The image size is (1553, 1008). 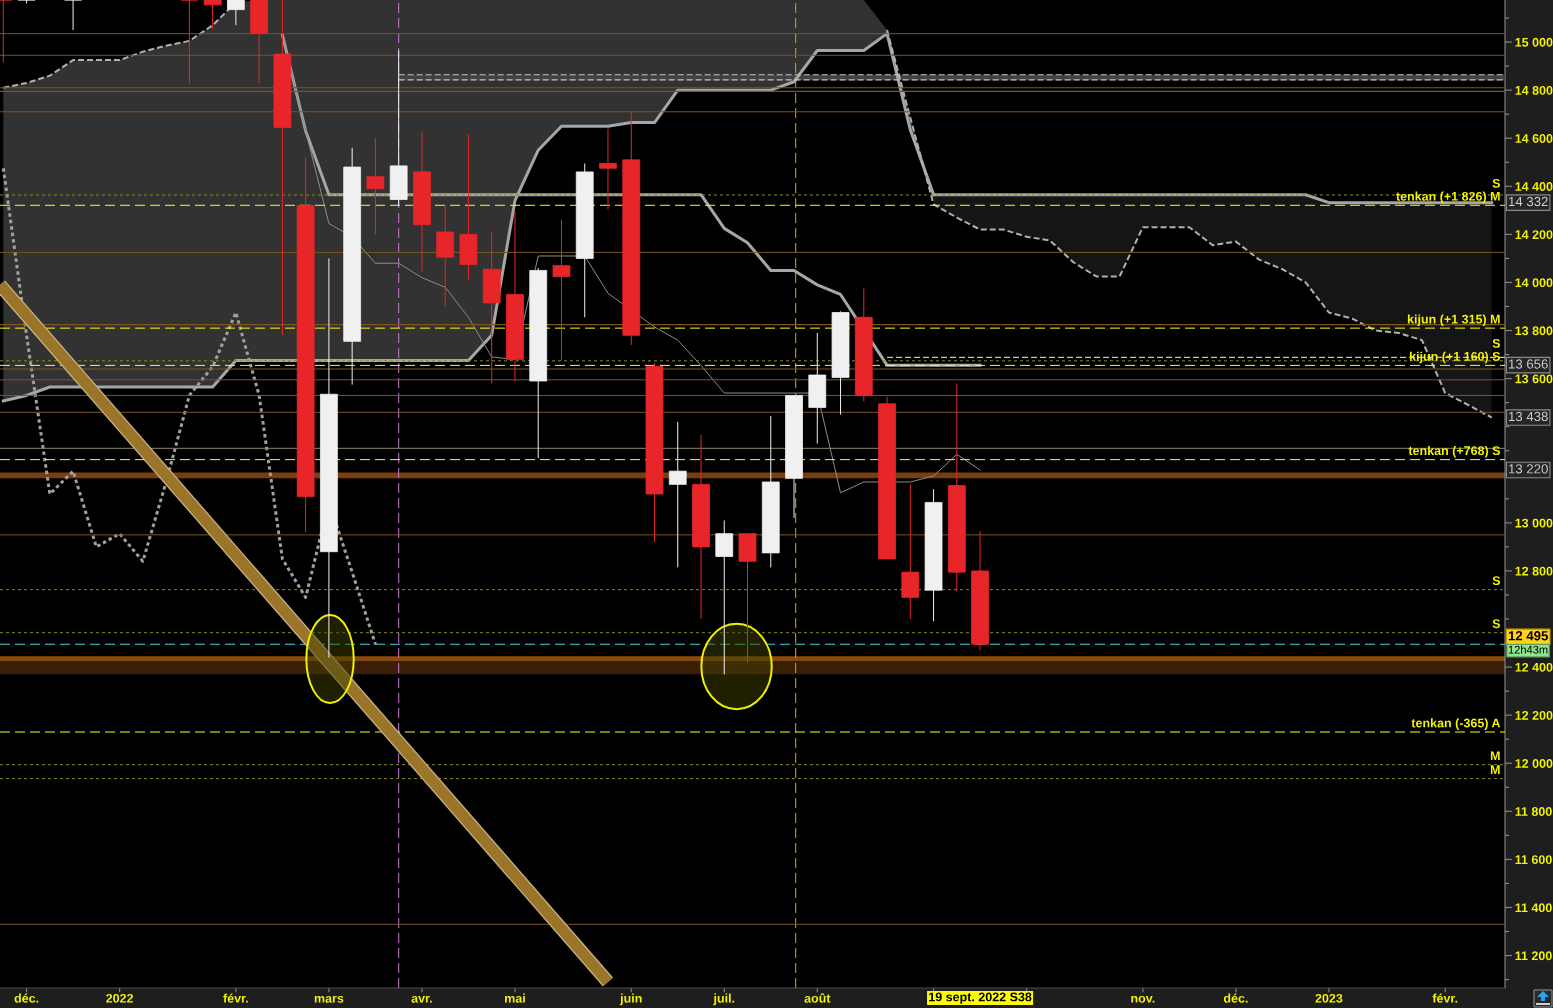 What do you see at coordinates (980, 998) in the screenshot?
I see `text: 19 sept. 2022 S38` at bounding box center [980, 998].